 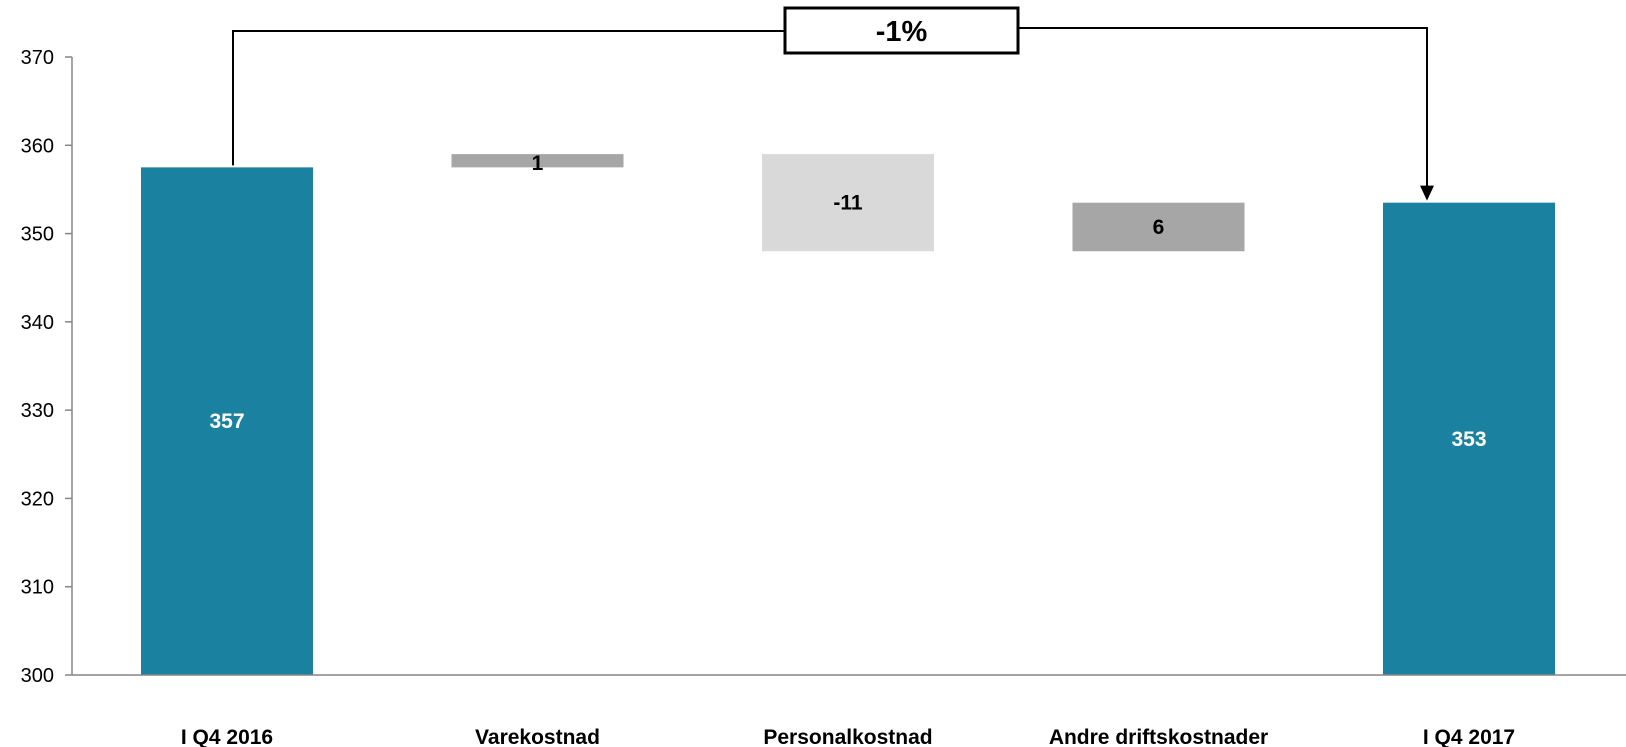 I want to click on x-category-label: I Q4 2016, so click(x=227, y=736).